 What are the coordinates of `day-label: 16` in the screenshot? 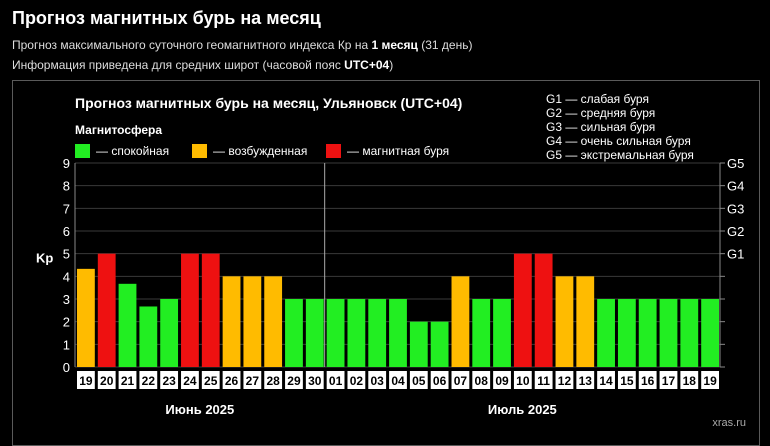 It's located at (648, 381).